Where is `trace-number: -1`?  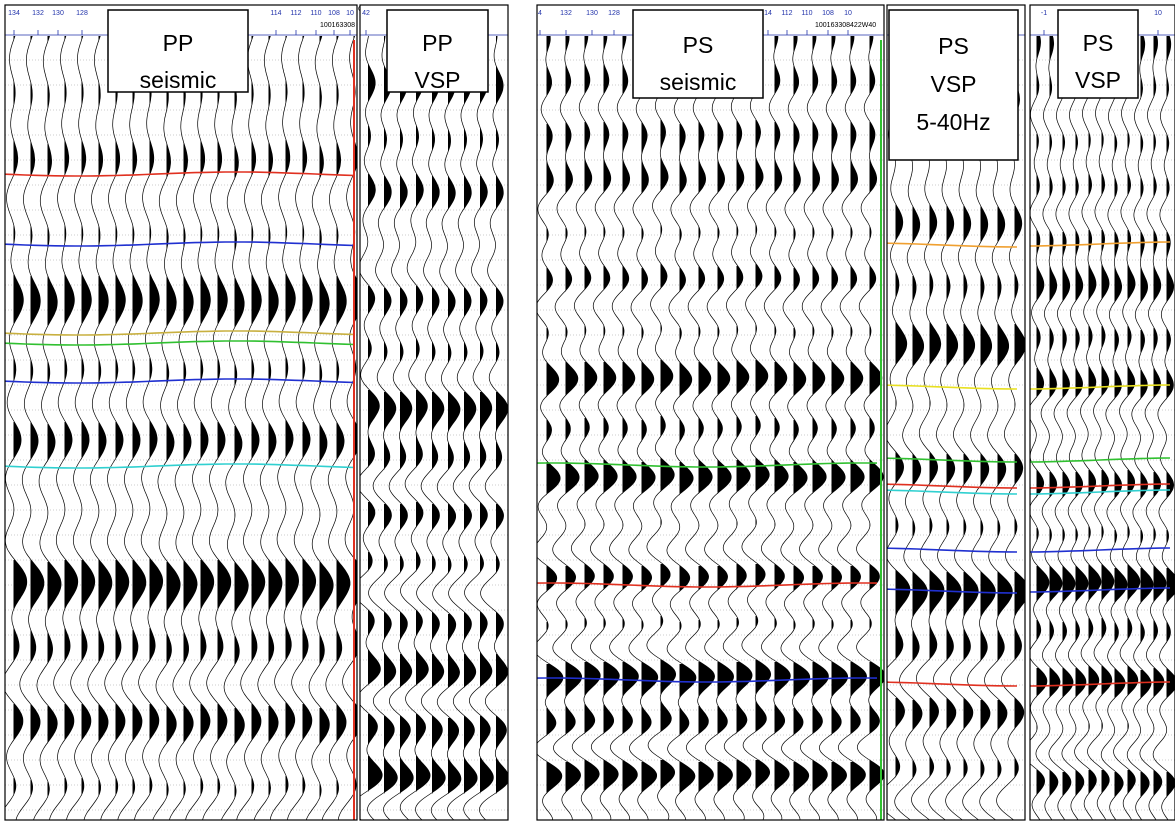
trace-number: -1 is located at coordinates (1044, 13).